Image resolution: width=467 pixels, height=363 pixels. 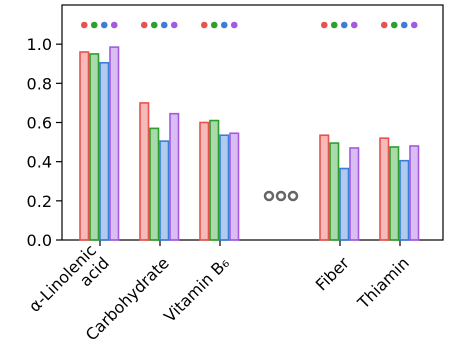 What do you see at coordinates (332, 273) in the screenshot?
I see `x-tick-label: Fiber` at bounding box center [332, 273].